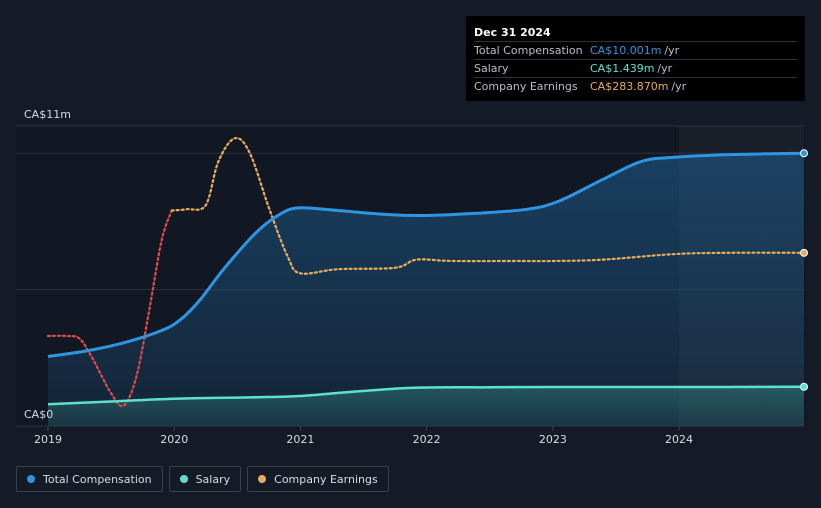 The width and height of the screenshot is (821, 508). Describe the element at coordinates (300, 439) in the screenshot. I see `x-tick-label-2021: 2021` at that location.